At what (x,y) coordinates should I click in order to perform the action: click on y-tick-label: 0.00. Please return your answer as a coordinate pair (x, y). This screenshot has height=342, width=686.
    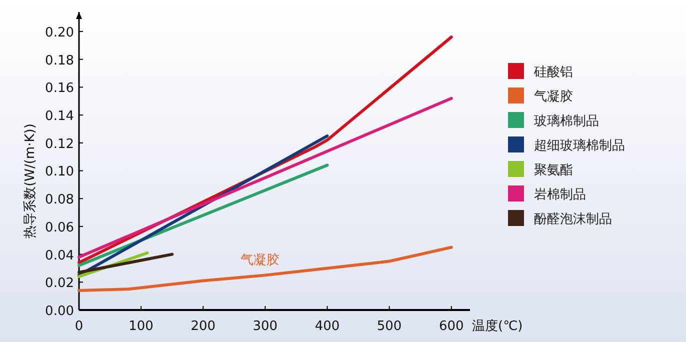
    Looking at the image, I should click on (59, 311).